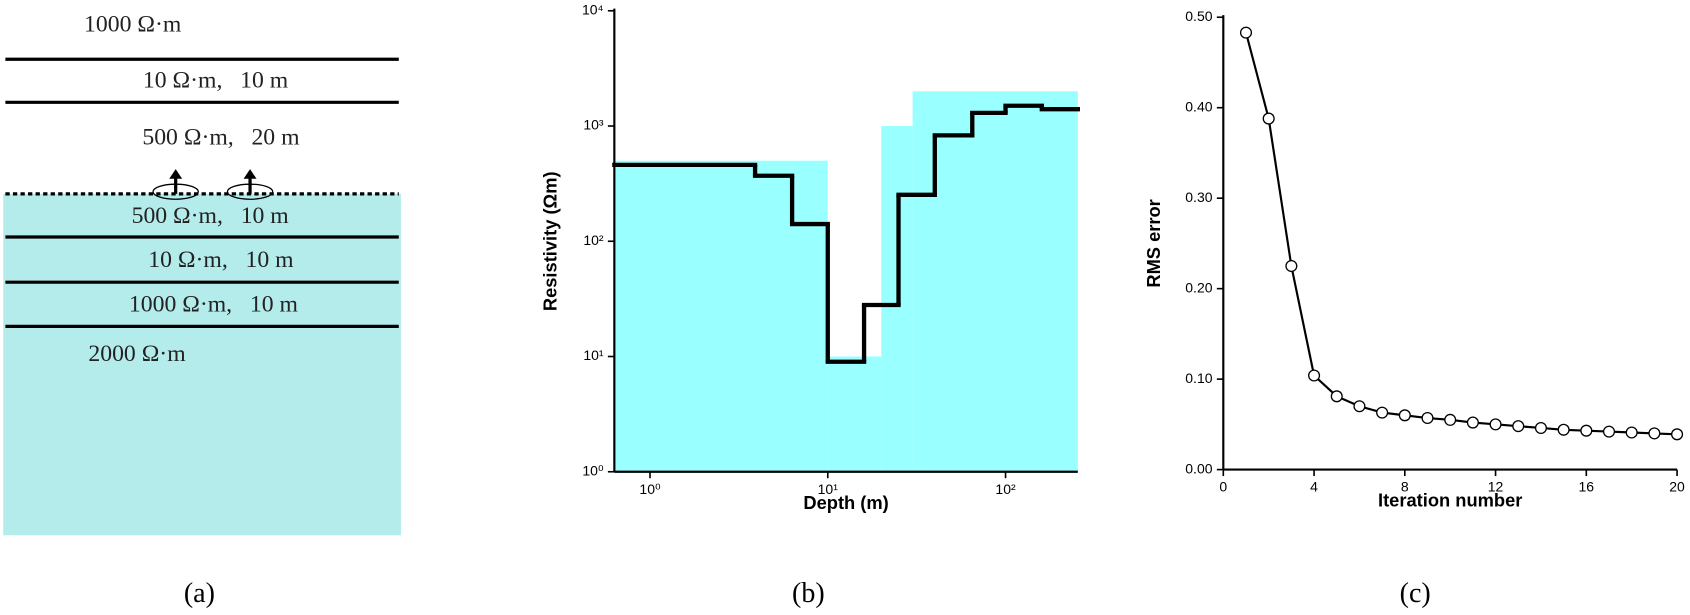 Image resolution: width=1690 pixels, height=615 pixels. Describe the element at coordinates (211, 216) in the screenshot. I see `layer-label: 500 Ω·m, 10 m` at that location.